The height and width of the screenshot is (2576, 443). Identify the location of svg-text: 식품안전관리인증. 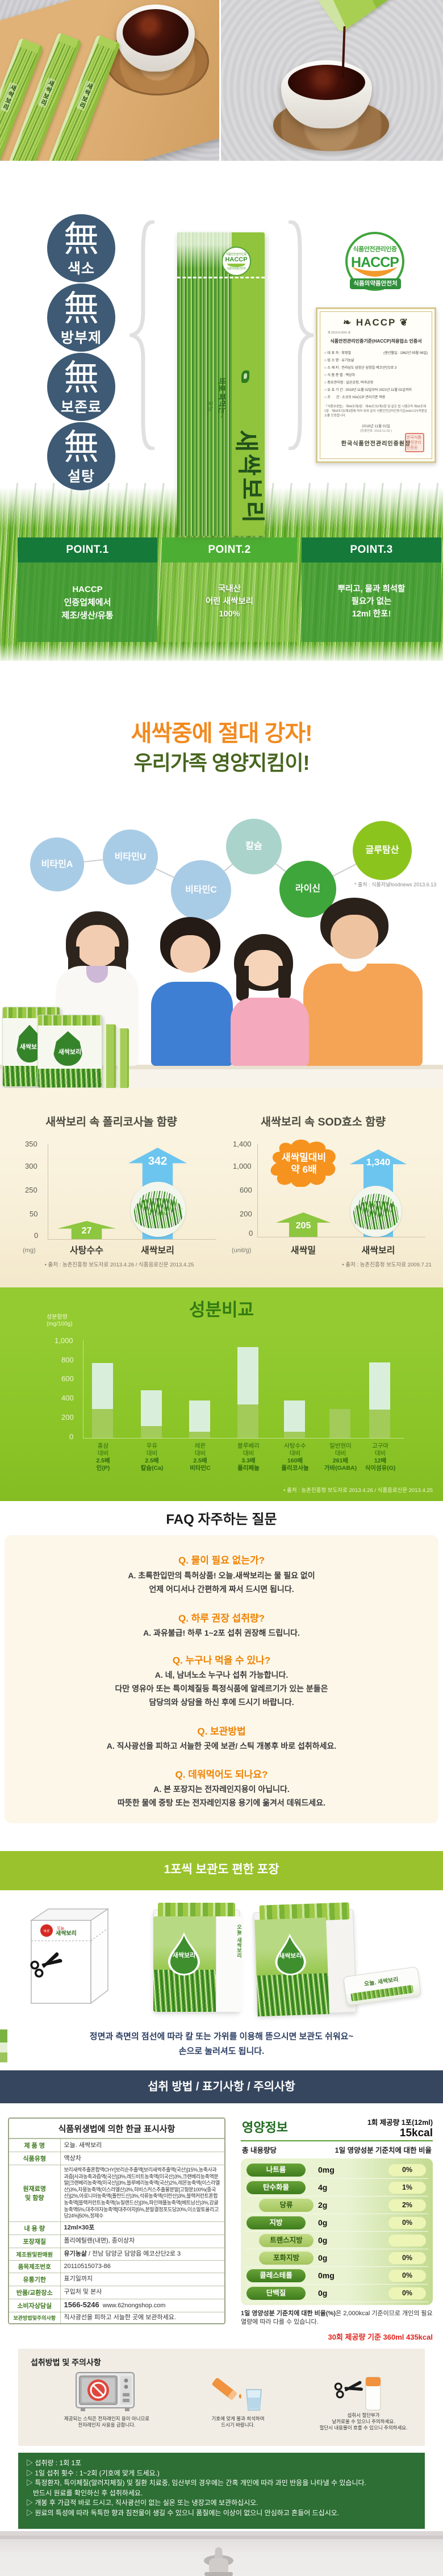
(375, 249).